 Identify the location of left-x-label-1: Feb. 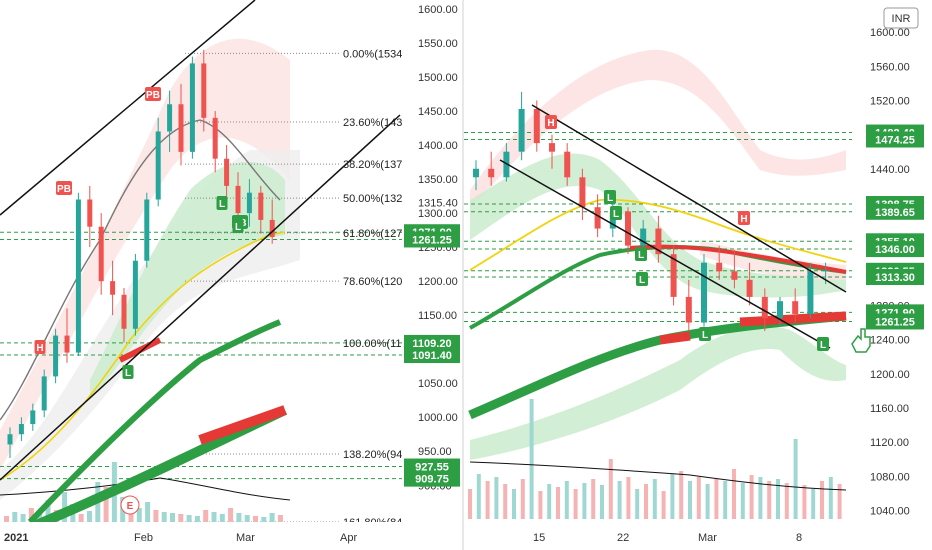
(143, 538).